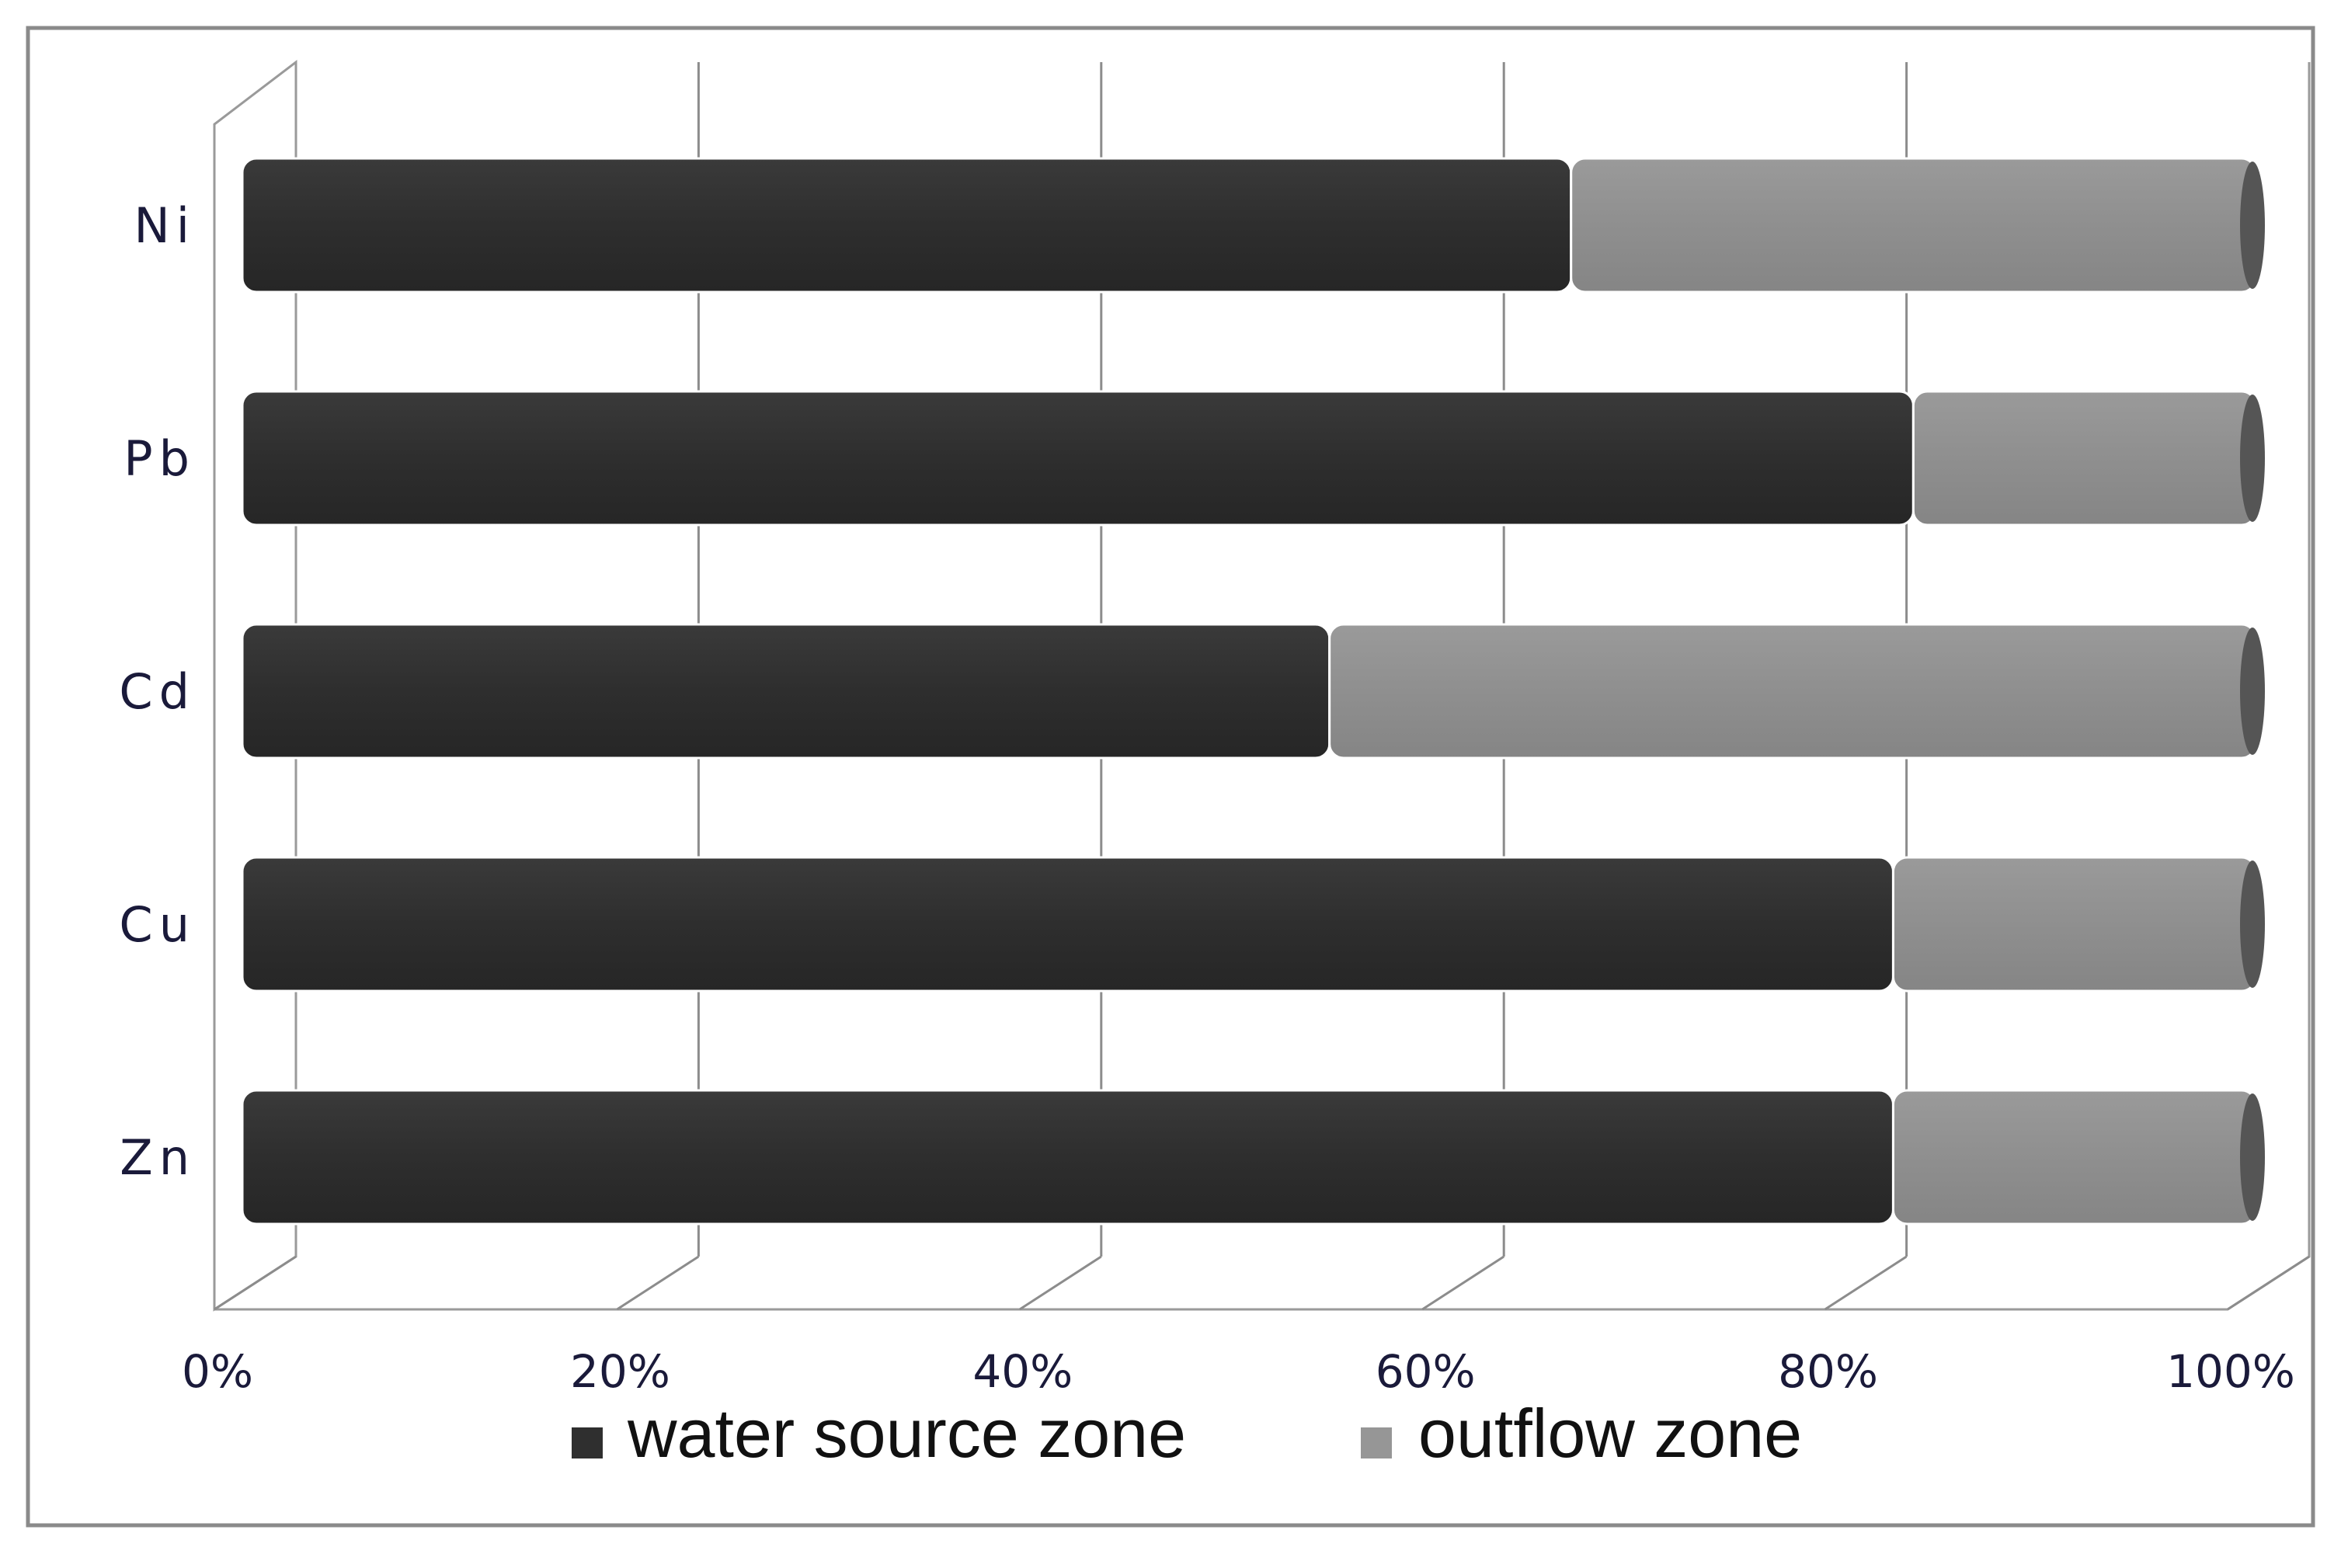 The image size is (2341, 1568). What do you see at coordinates (159, 459) in the screenshot?
I see `category-label: Pb` at bounding box center [159, 459].